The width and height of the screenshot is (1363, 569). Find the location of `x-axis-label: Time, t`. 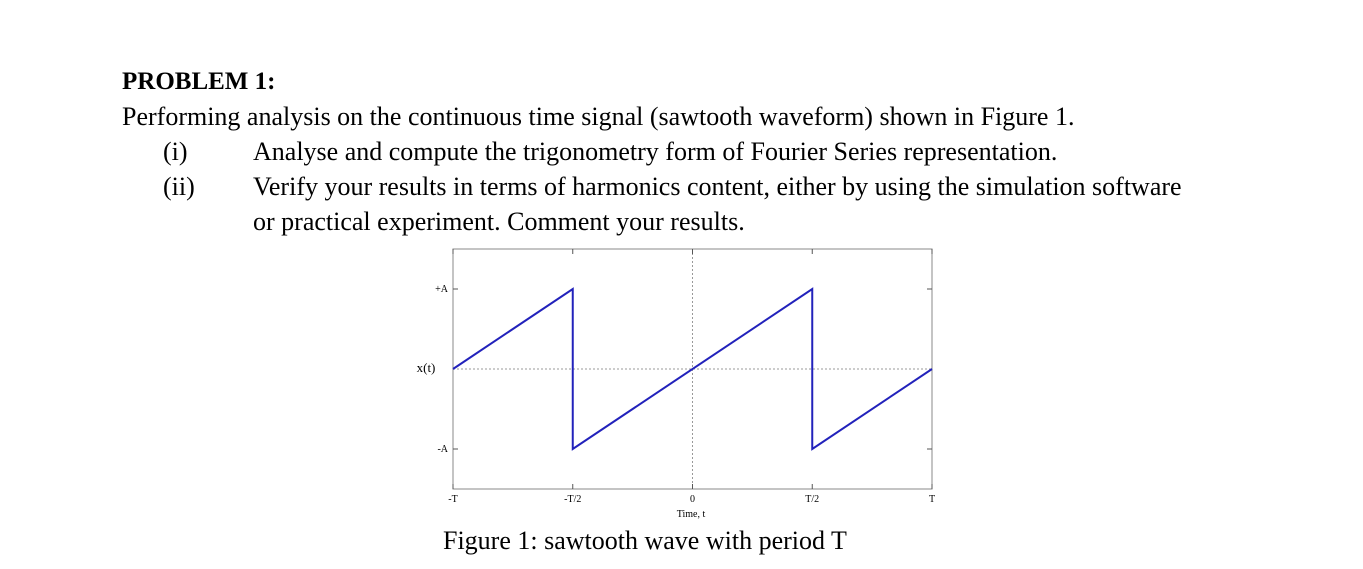

x-axis-label: Time, t is located at coordinates (691, 514).